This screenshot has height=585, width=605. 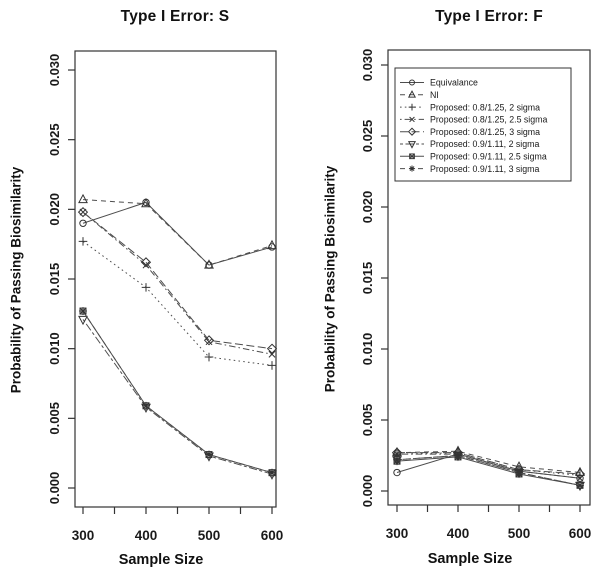 What do you see at coordinates (488, 120) in the screenshot?
I see `svg-text: Proposed: 0.8/1.25, 2.5 sigma` at bounding box center [488, 120].